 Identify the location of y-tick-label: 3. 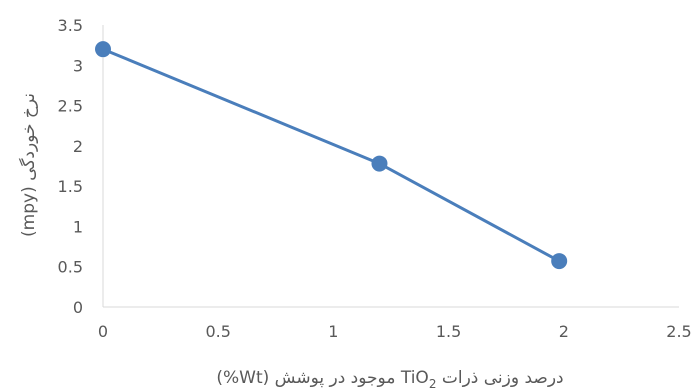
(78, 65).